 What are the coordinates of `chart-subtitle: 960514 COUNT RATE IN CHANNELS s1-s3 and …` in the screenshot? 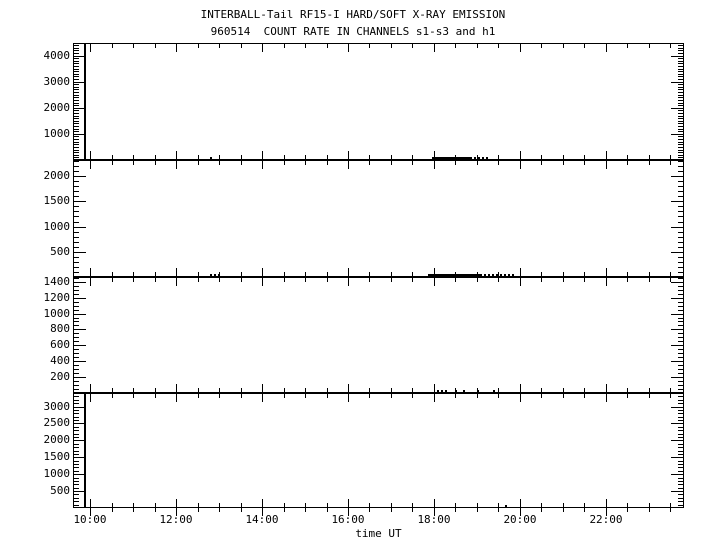 It's located at (353, 31).